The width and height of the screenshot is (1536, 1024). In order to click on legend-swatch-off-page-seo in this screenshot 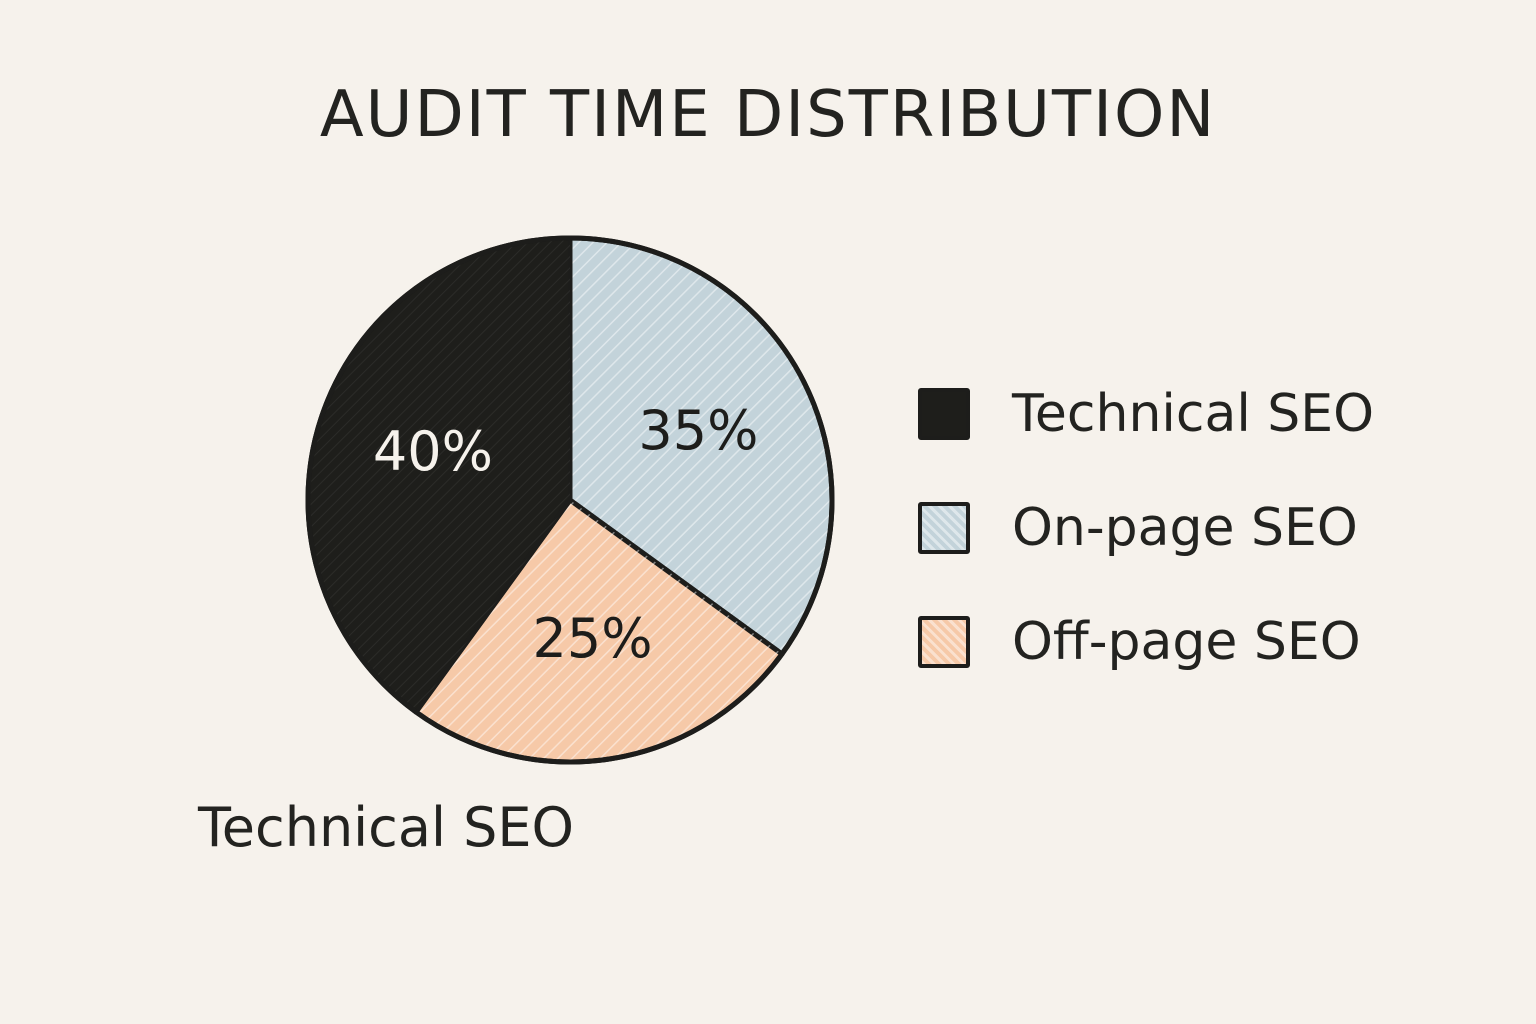, I will do `click(944, 642)`.